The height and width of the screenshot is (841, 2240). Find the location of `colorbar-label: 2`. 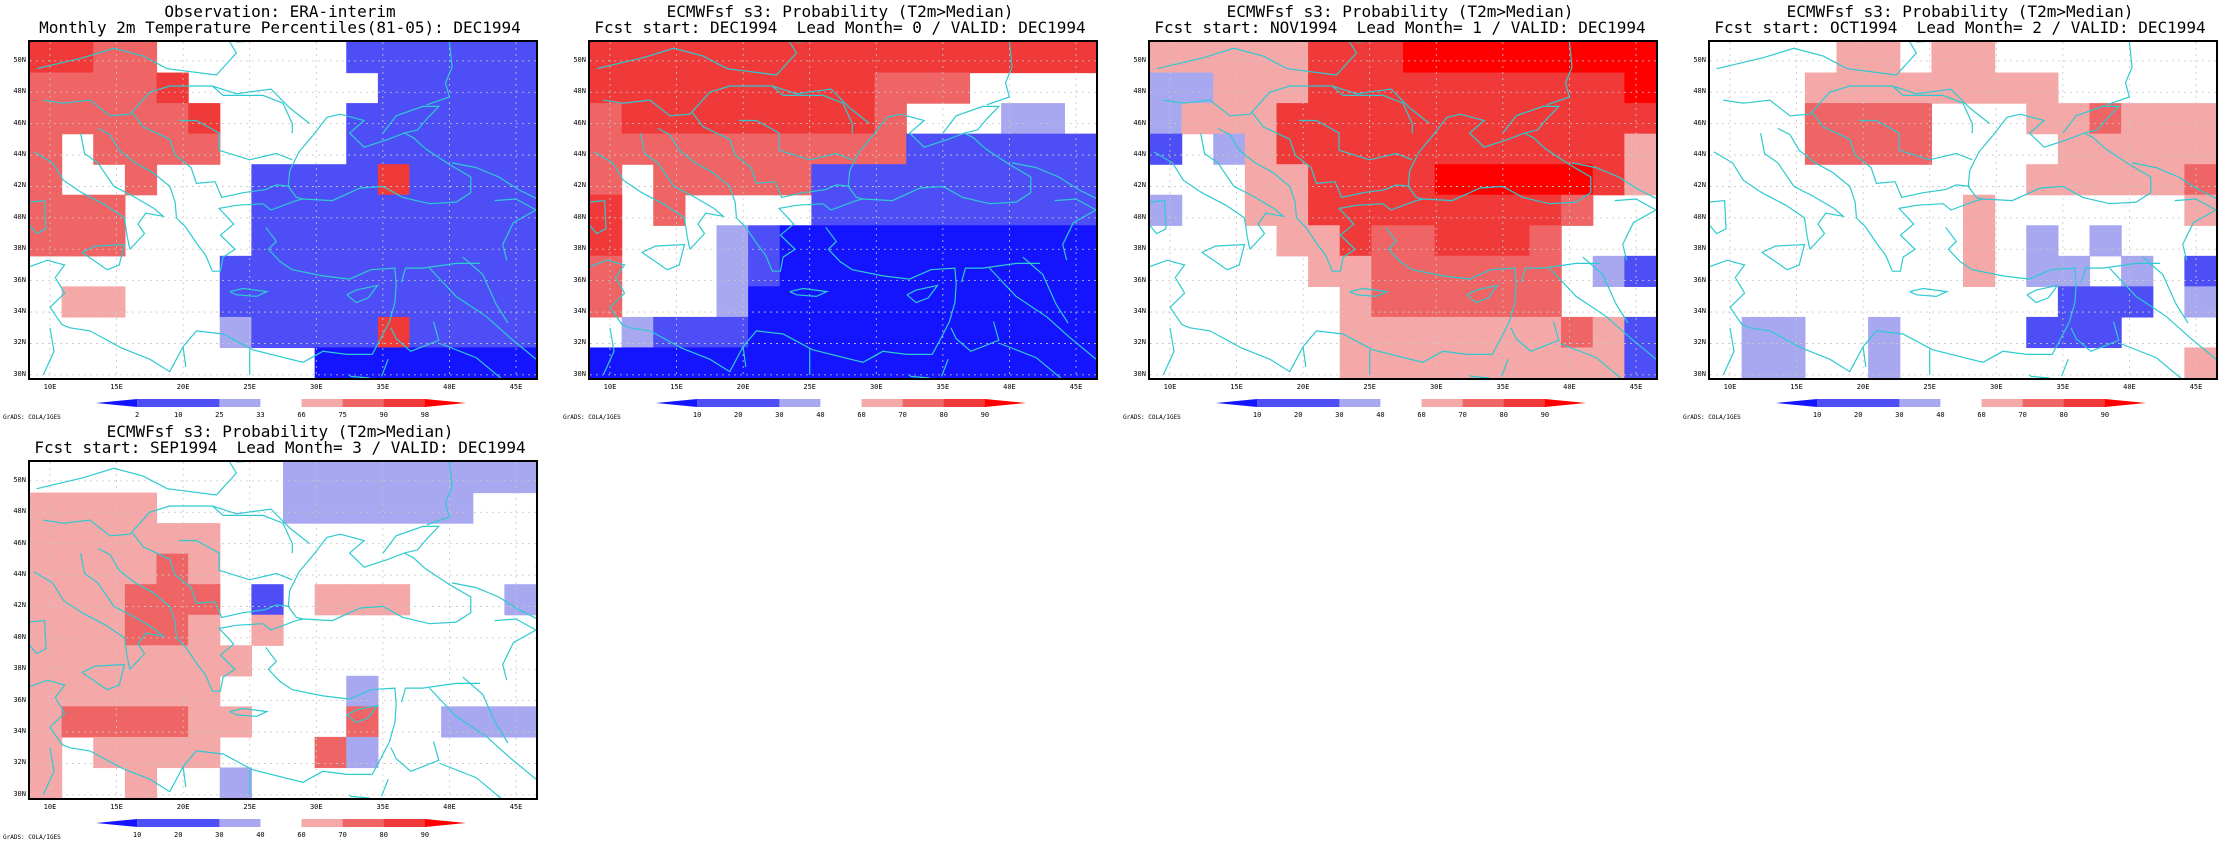

colorbar-label: 2 is located at coordinates (137, 415).